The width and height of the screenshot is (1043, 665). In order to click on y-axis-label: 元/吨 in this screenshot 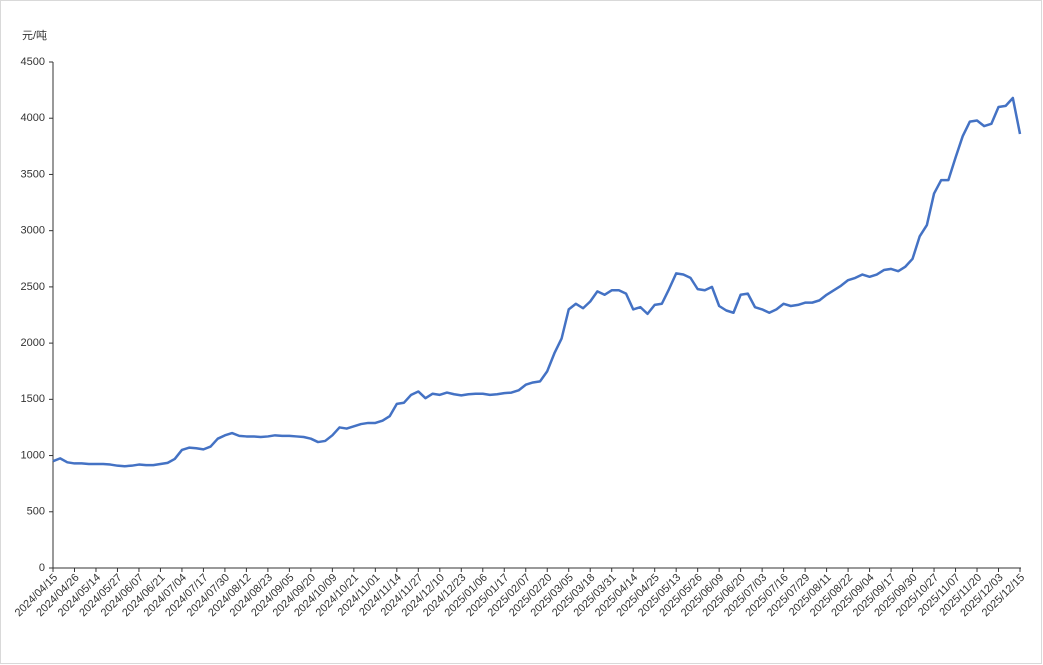, I will do `click(34, 35)`.